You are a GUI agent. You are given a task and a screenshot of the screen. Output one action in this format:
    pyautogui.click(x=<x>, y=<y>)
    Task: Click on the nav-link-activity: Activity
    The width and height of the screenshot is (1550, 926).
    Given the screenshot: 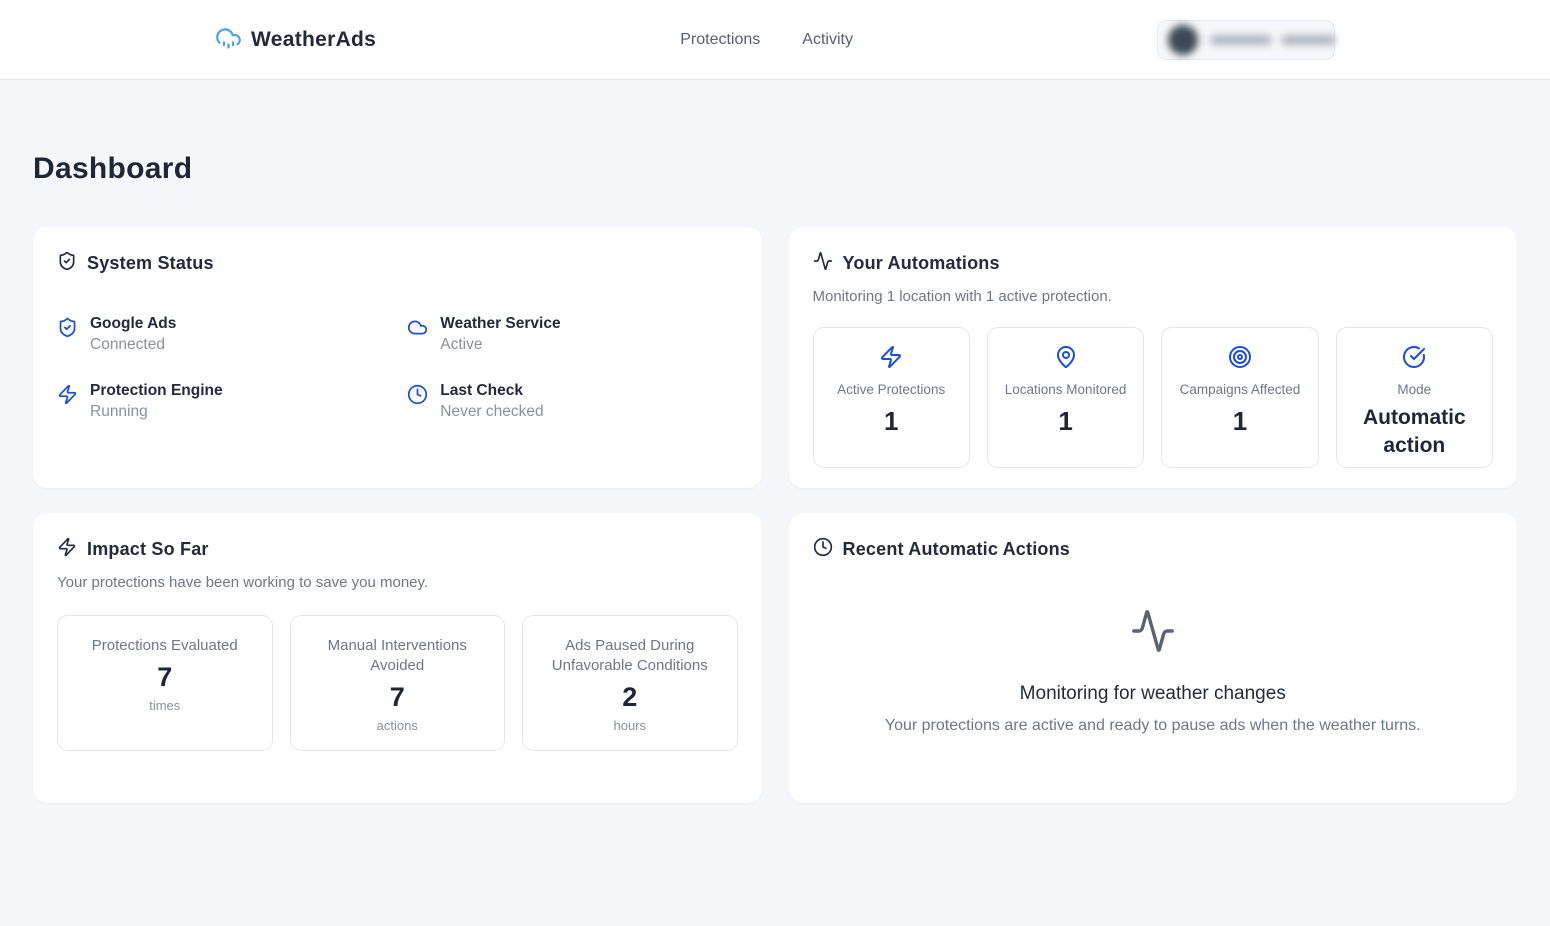 What is the action you would take?
    pyautogui.click(x=827, y=39)
    